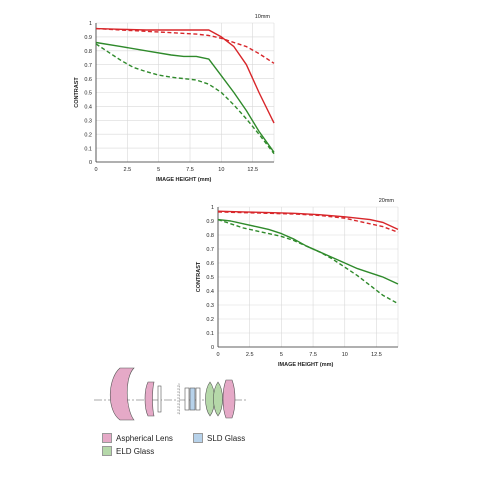 Image resolution: width=480 pixels, height=480 pixels. I want to click on legend-aspherical-label: Aspherical Lens, so click(144, 438).